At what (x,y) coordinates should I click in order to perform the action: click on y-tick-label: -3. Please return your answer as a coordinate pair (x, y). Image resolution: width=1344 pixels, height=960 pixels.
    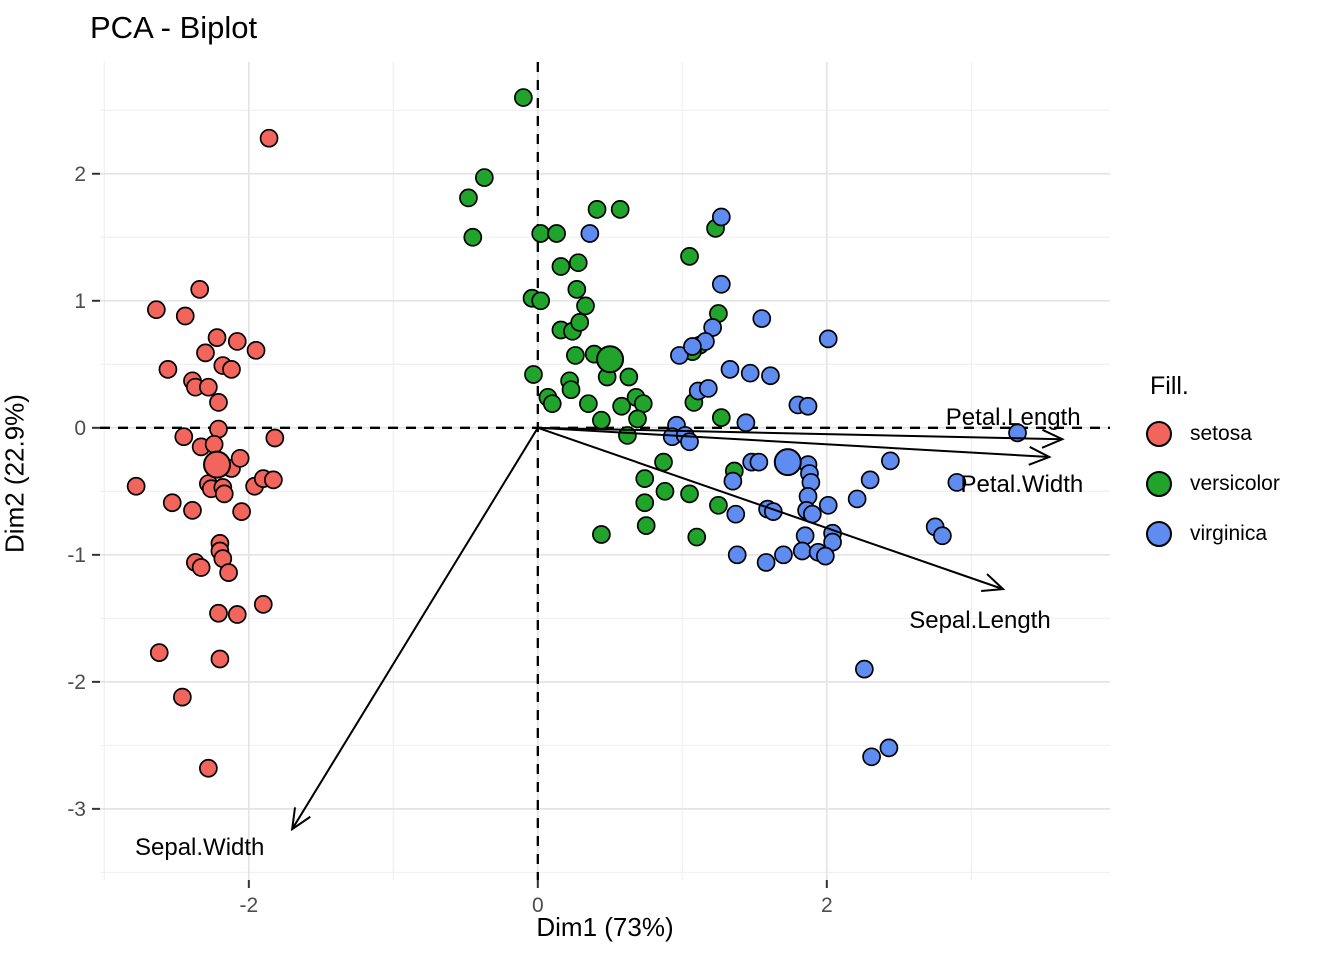
    Looking at the image, I should click on (76, 809).